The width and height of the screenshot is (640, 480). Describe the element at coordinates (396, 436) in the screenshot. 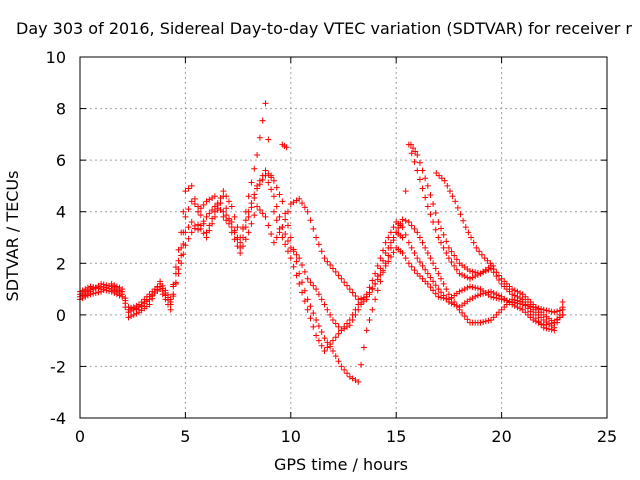

I see `x-tick-label: 15` at that location.